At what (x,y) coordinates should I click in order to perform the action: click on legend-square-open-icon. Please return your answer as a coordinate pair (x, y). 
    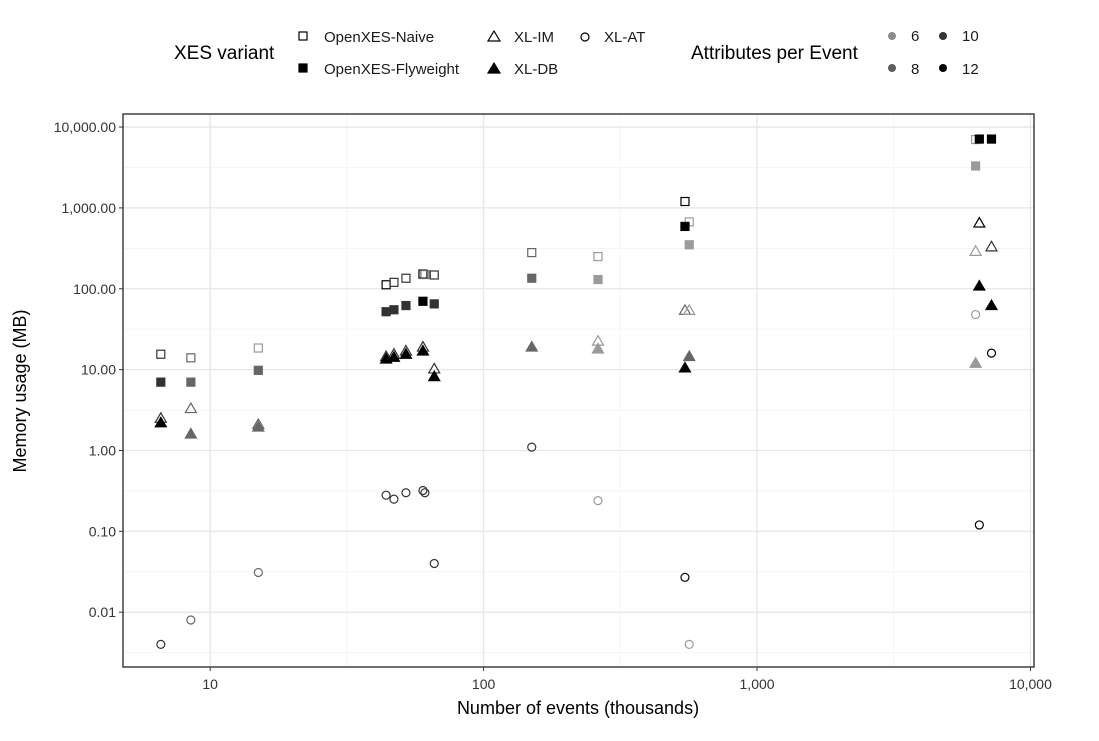
    Looking at the image, I should click on (303, 36).